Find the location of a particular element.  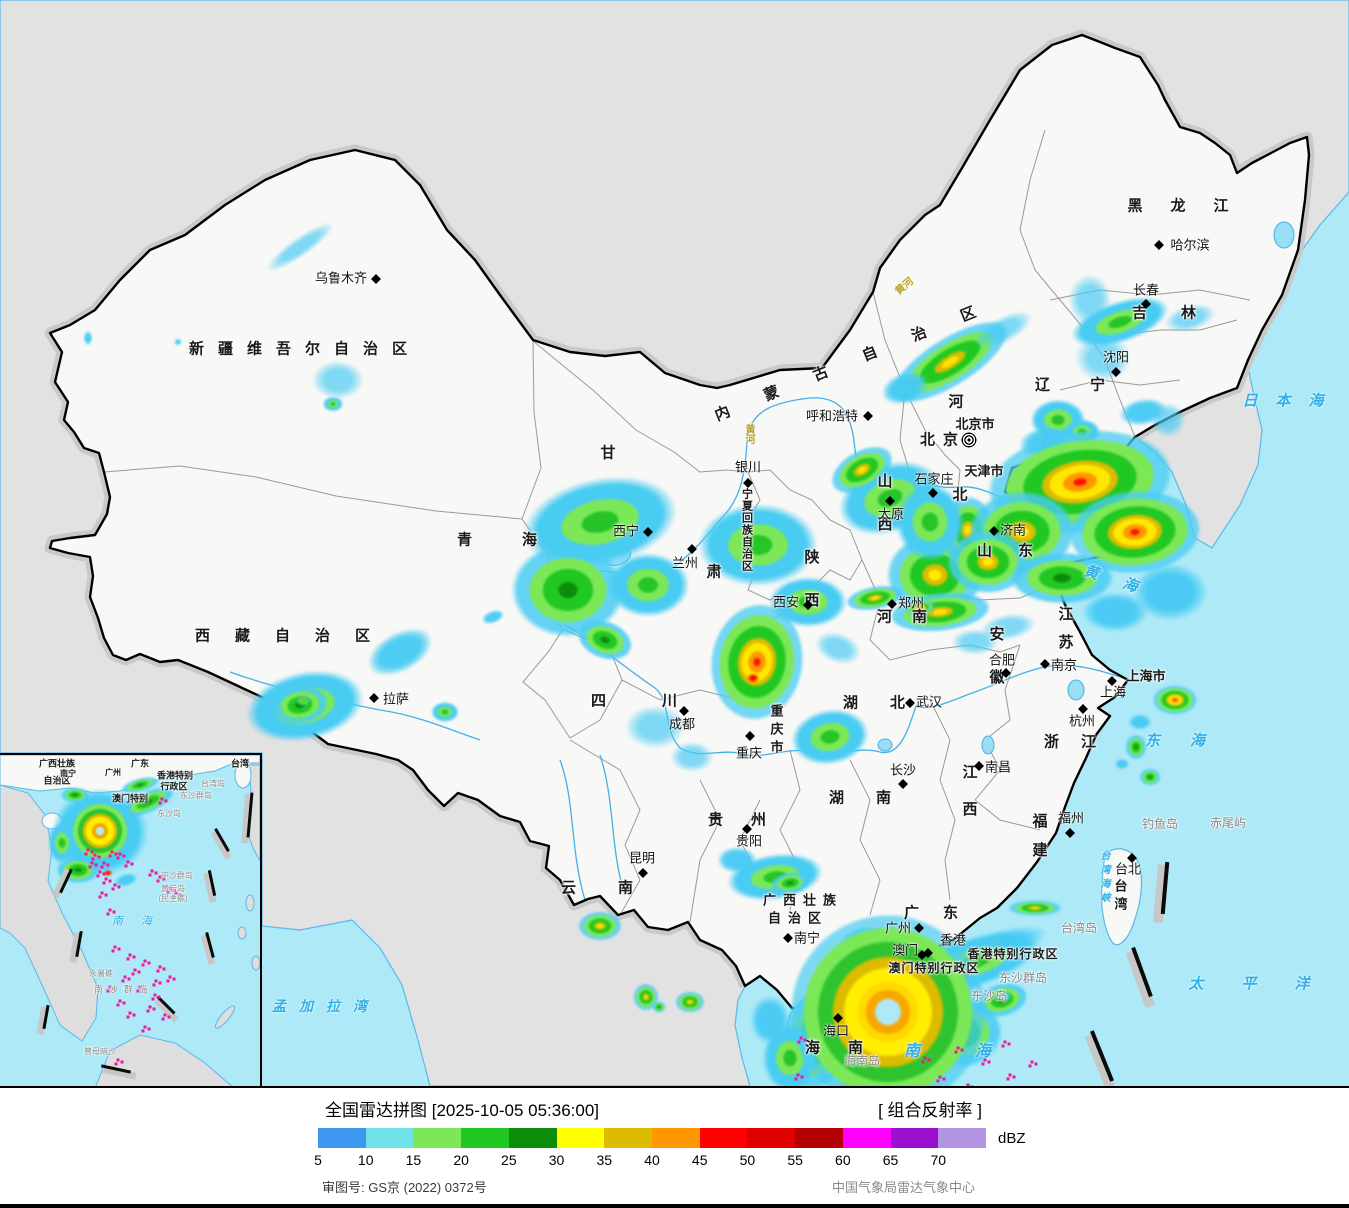

city-label-海口: 海口 is located at coordinates (836, 1031).